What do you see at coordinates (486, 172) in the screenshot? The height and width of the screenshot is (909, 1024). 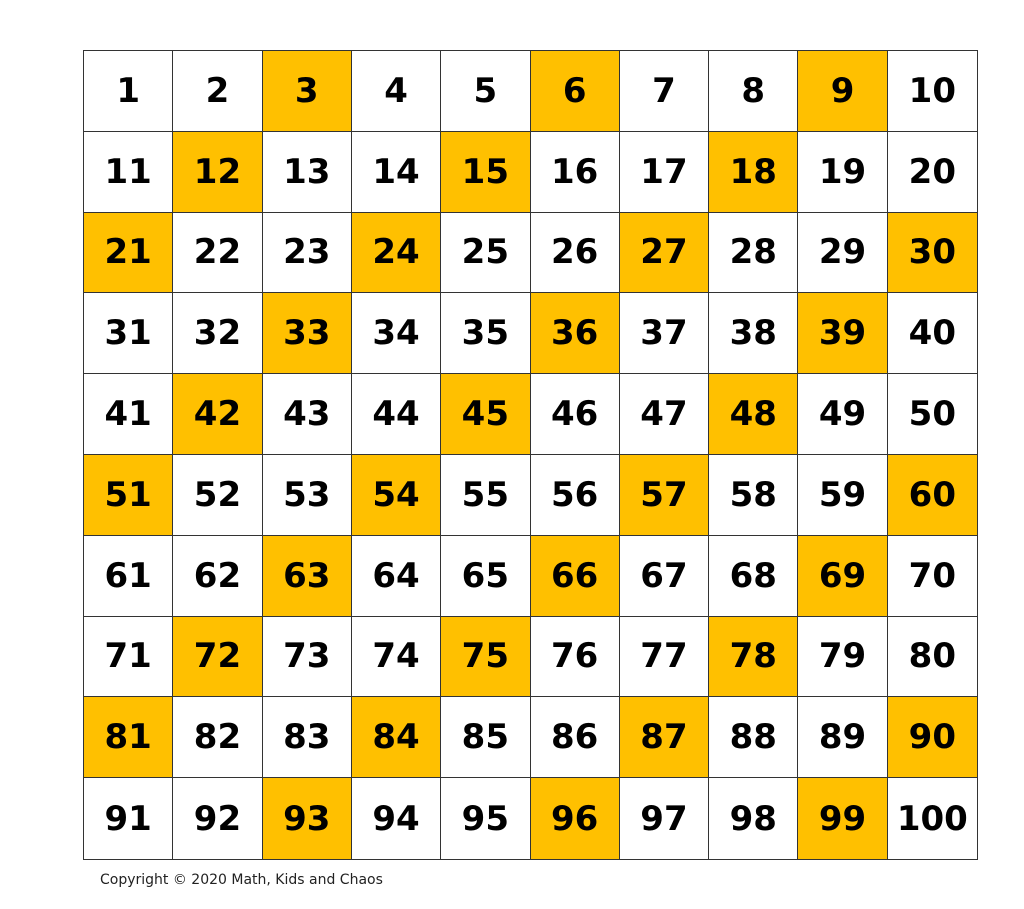 I see `highlighted-number-cell: 15` at bounding box center [486, 172].